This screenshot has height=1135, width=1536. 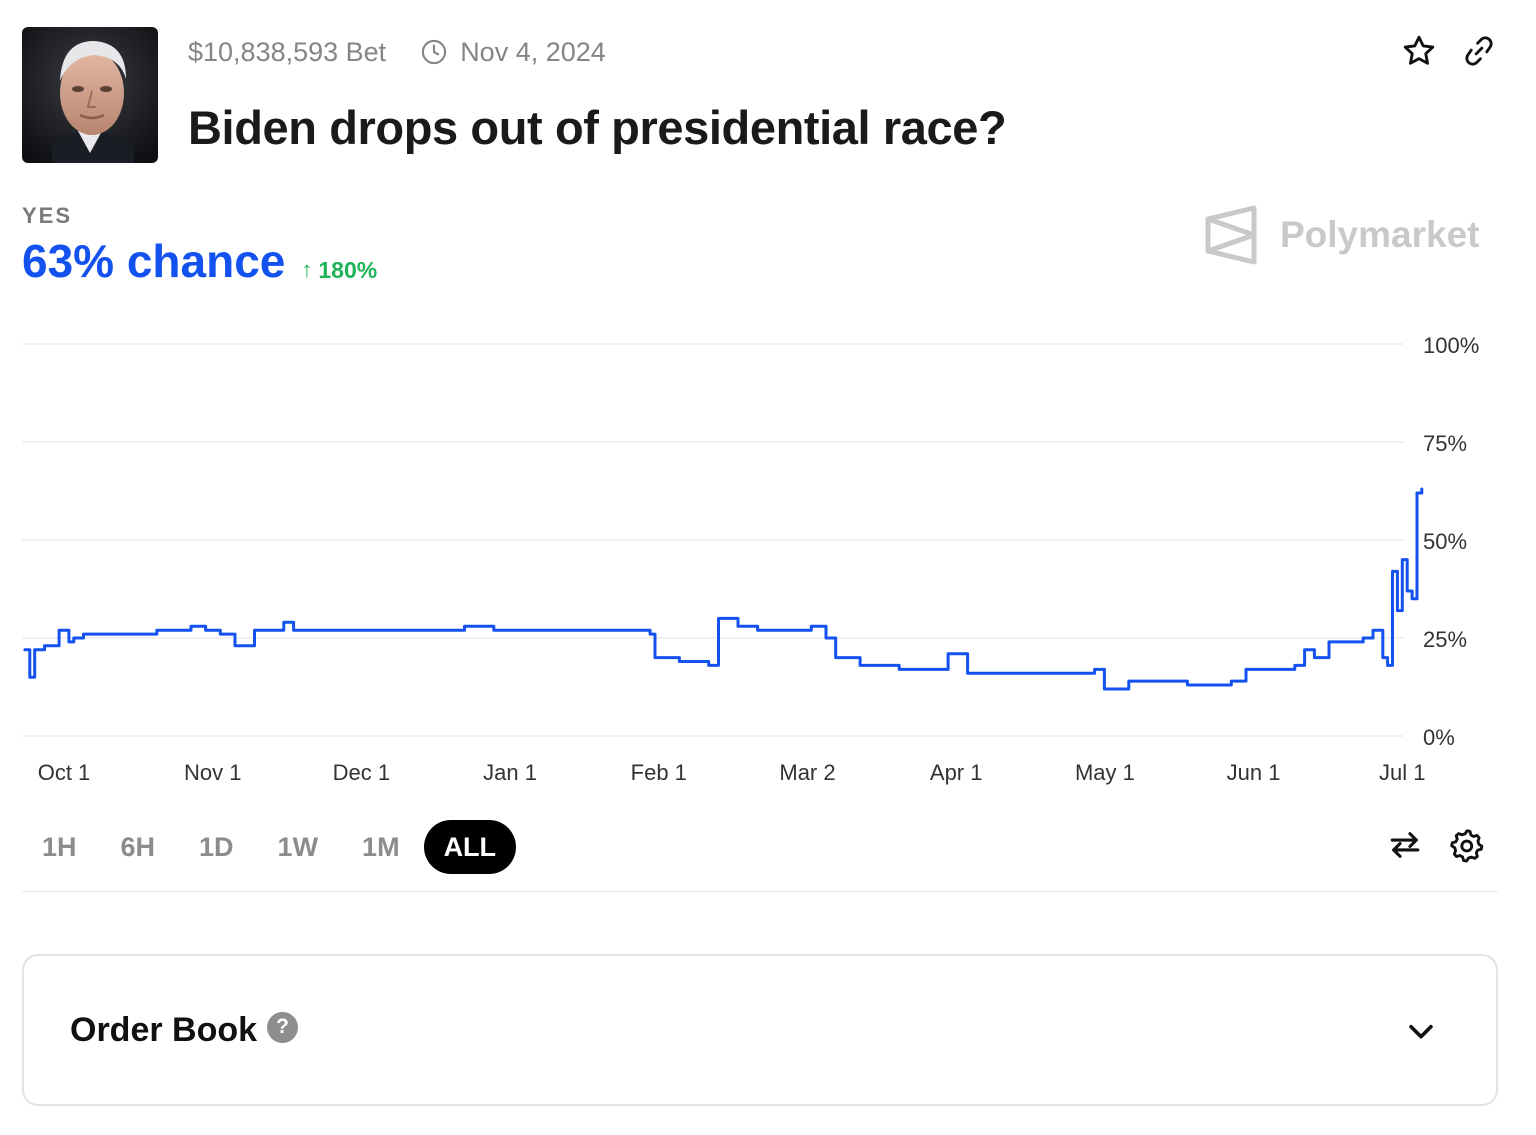 What do you see at coordinates (760, 891) in the screenshot?
I see `section-divider` at bounding box center [760, 891].